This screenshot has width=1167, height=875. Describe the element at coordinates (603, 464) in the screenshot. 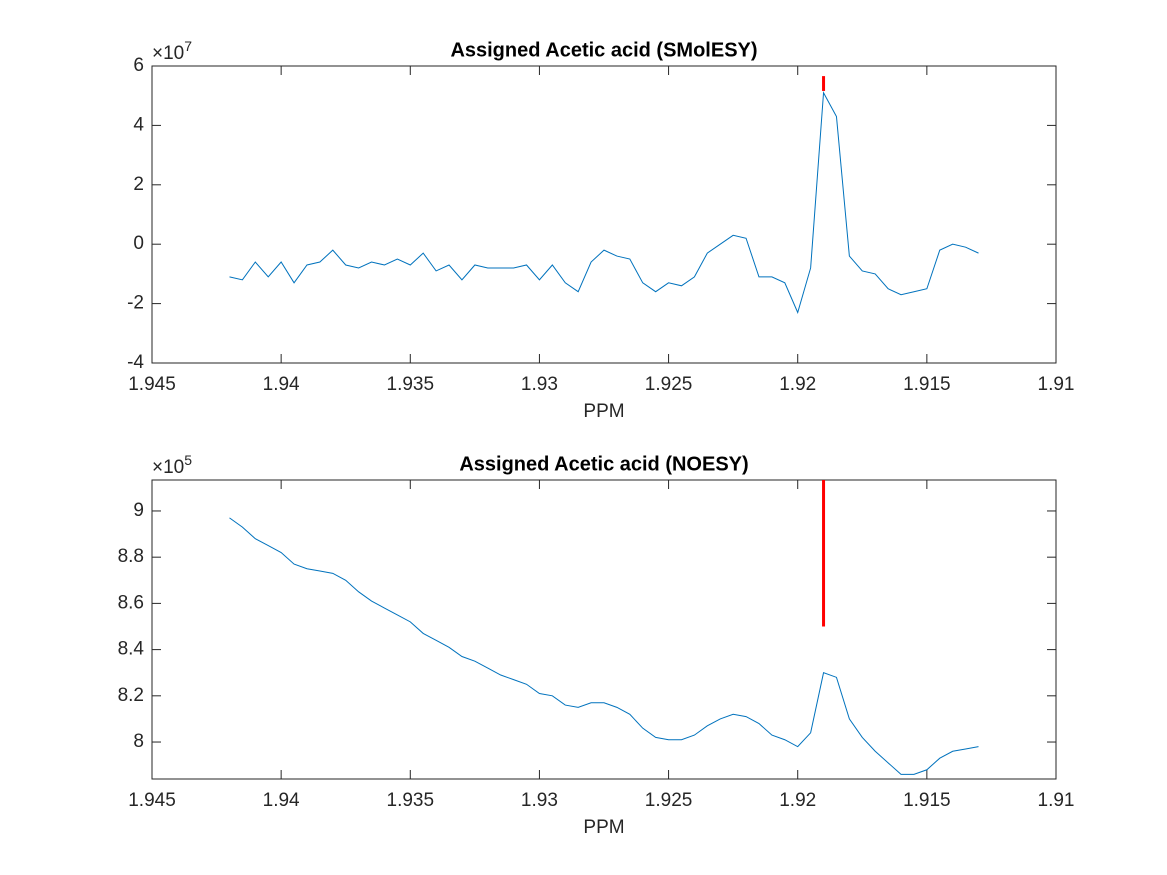

I see `chart-title: Assigned Acetic acid (NOESY)` at that location.